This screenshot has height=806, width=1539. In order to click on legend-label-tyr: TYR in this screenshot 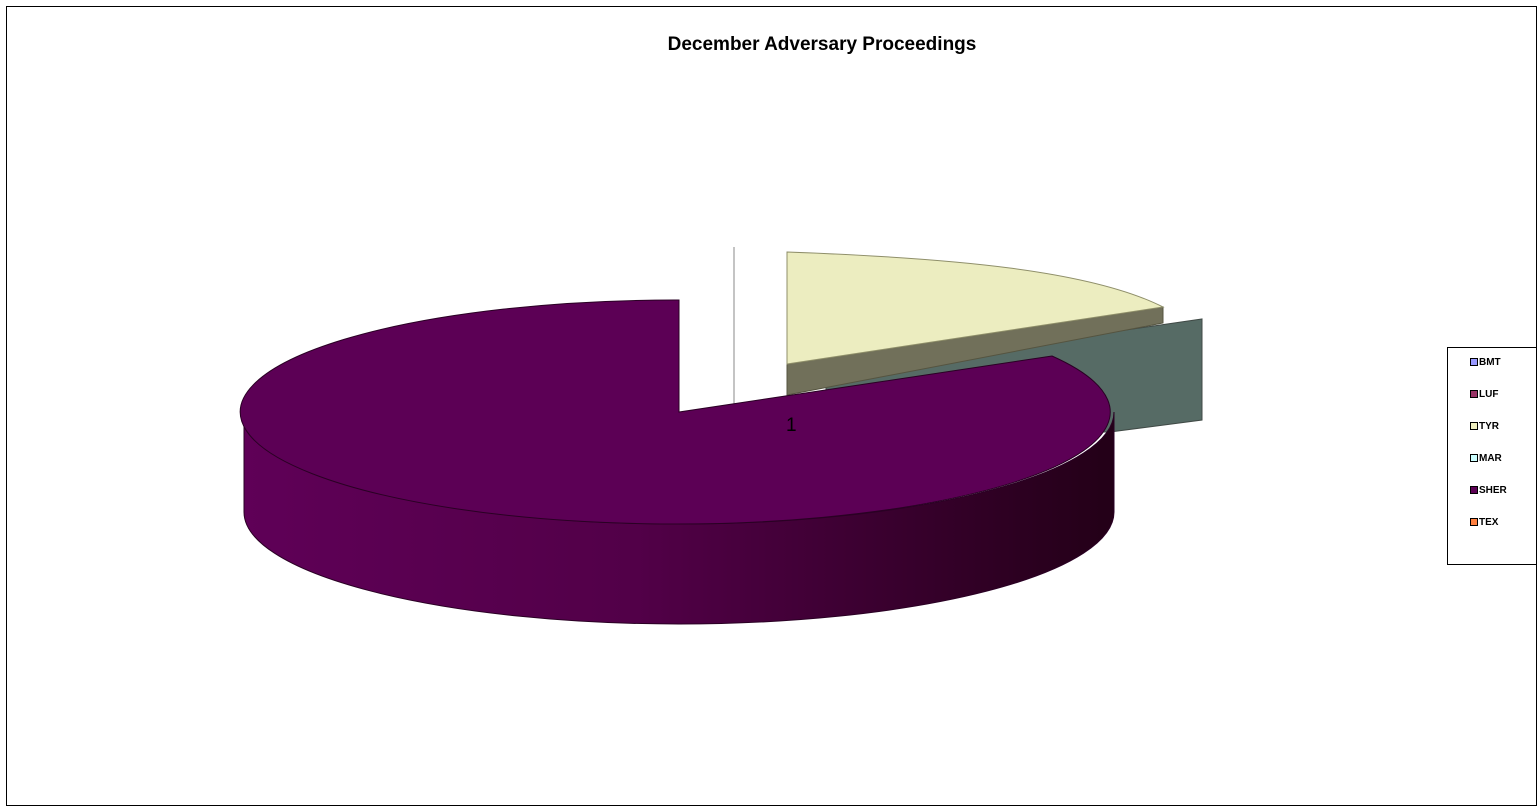, I will do `click(1489, 426)`.